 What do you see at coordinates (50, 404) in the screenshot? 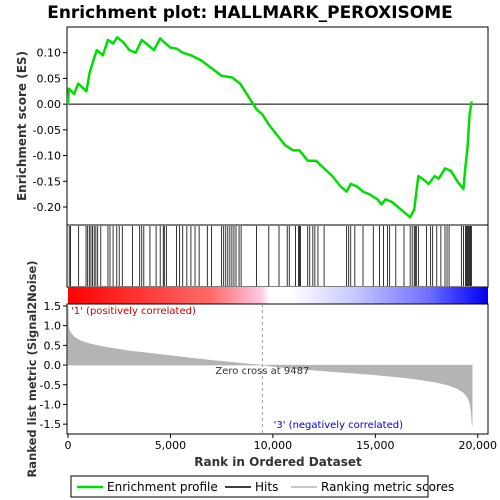
I see `rm-y-tick-label: -1.0` at bounding box center [50, 404].